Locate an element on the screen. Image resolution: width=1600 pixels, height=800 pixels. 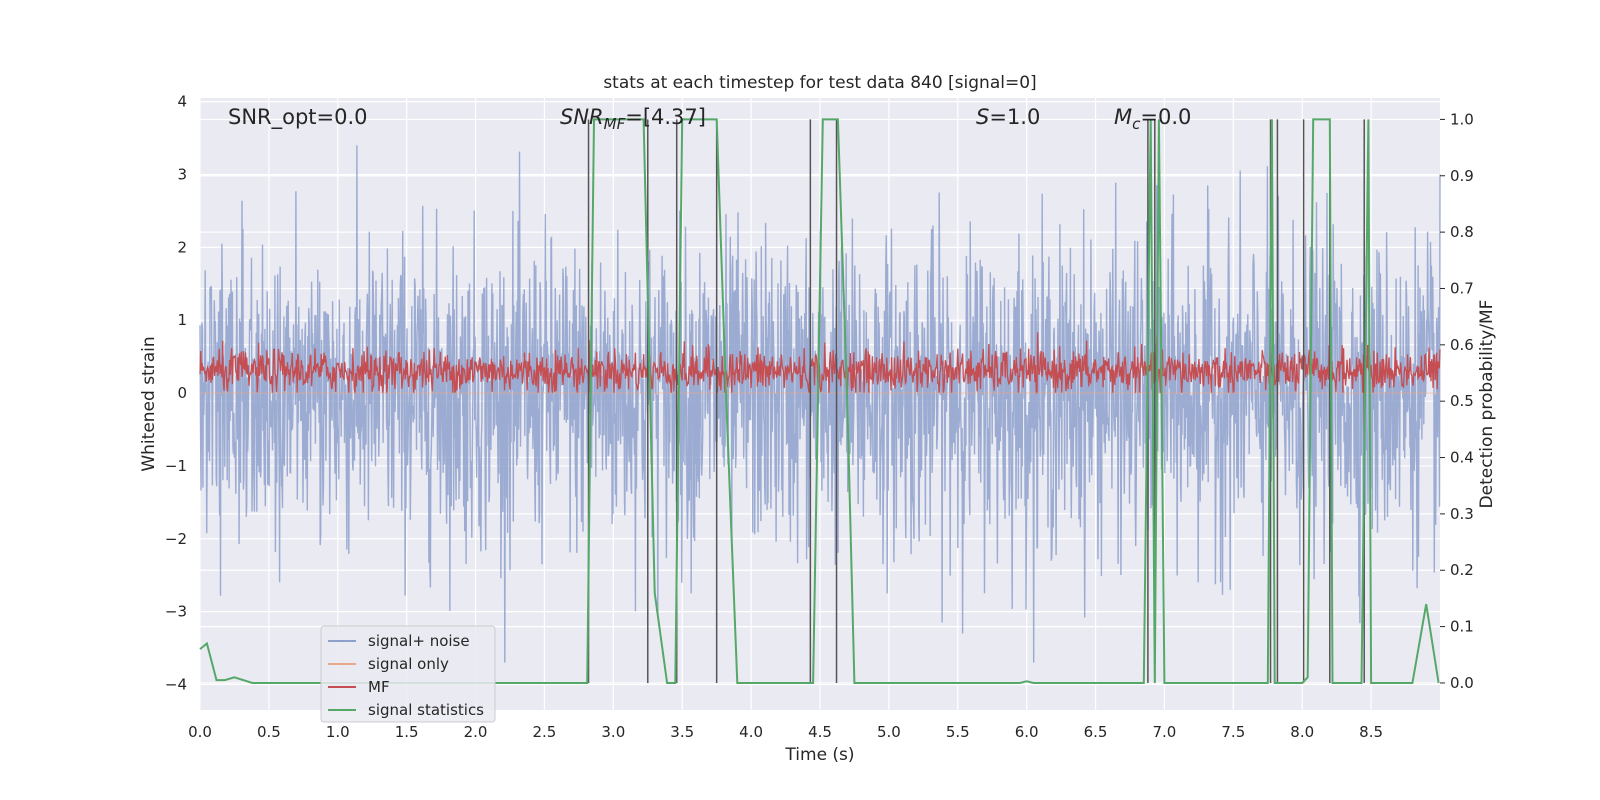
y-right-tick-label: 1.0 is located at coordinates (1462, 119).